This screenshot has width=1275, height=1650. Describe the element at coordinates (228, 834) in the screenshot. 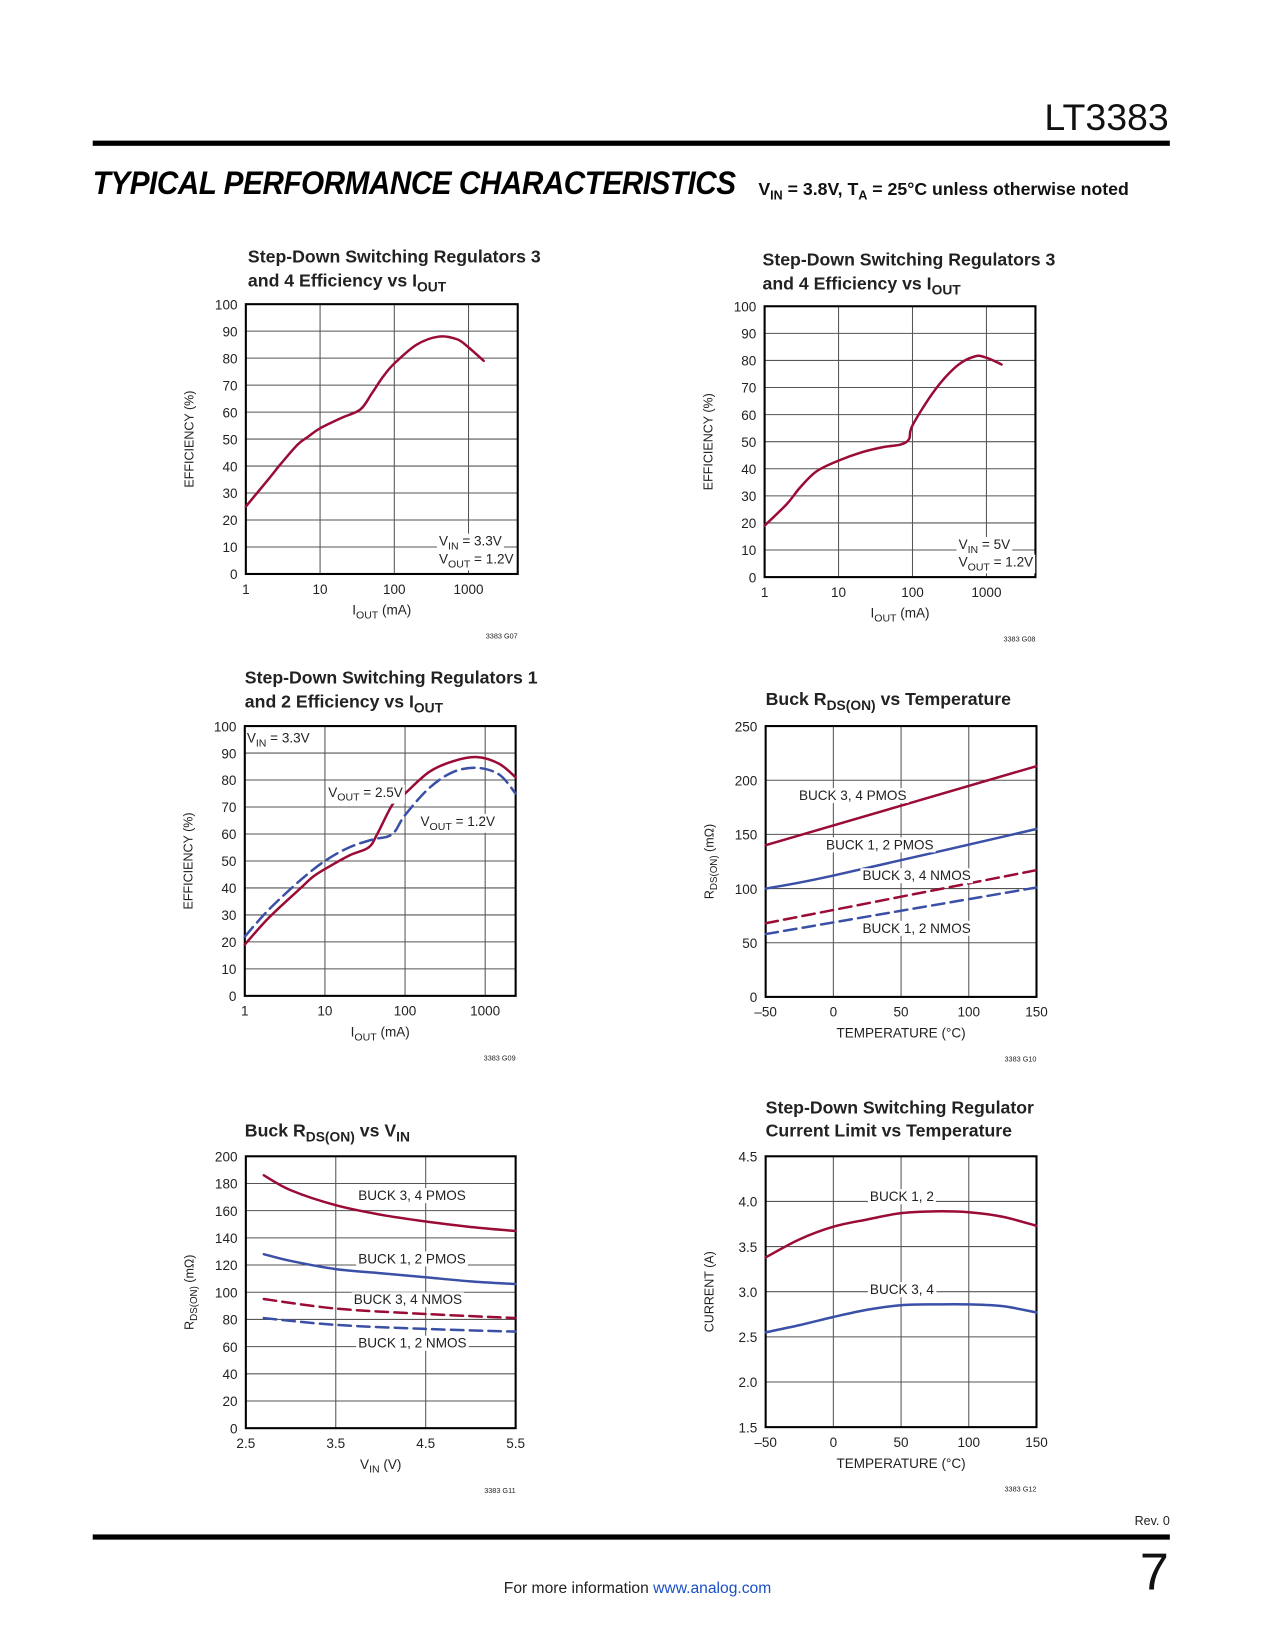

I see `y-tick-label: 60` at that location.